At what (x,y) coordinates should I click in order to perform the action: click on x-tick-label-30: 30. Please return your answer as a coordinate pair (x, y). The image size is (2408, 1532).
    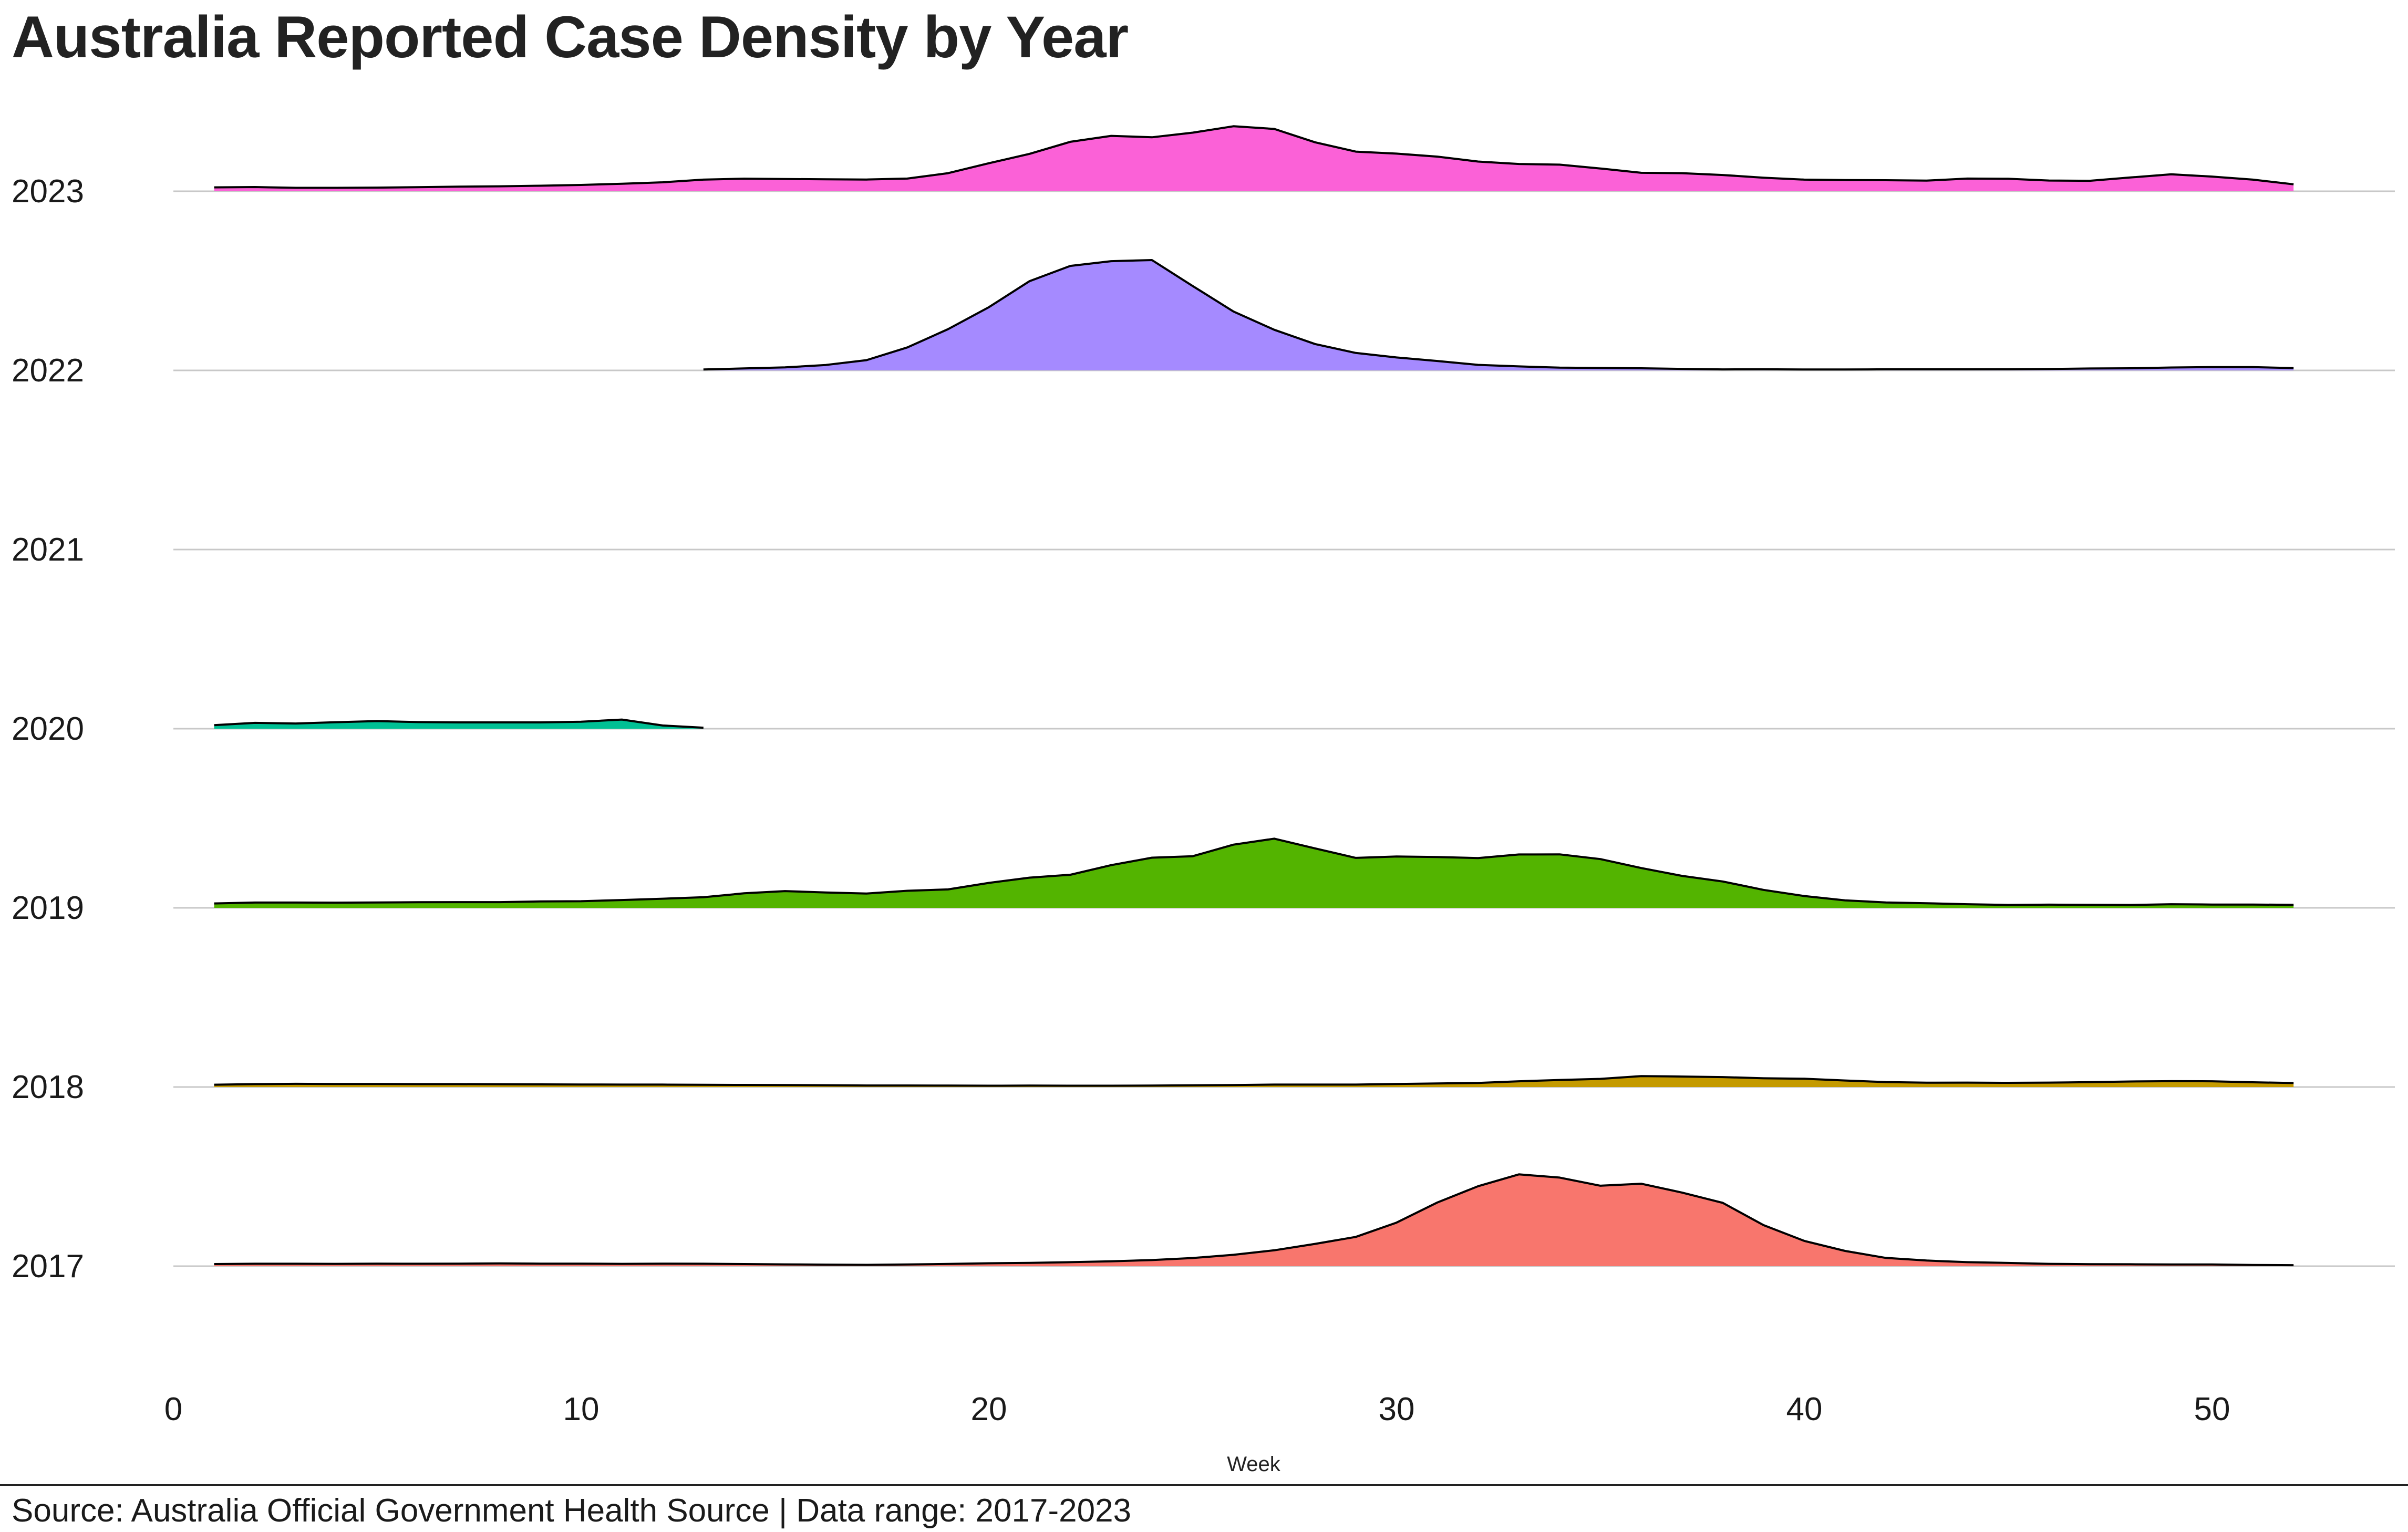
    Looking at the image, I should click on (1397, 1409).